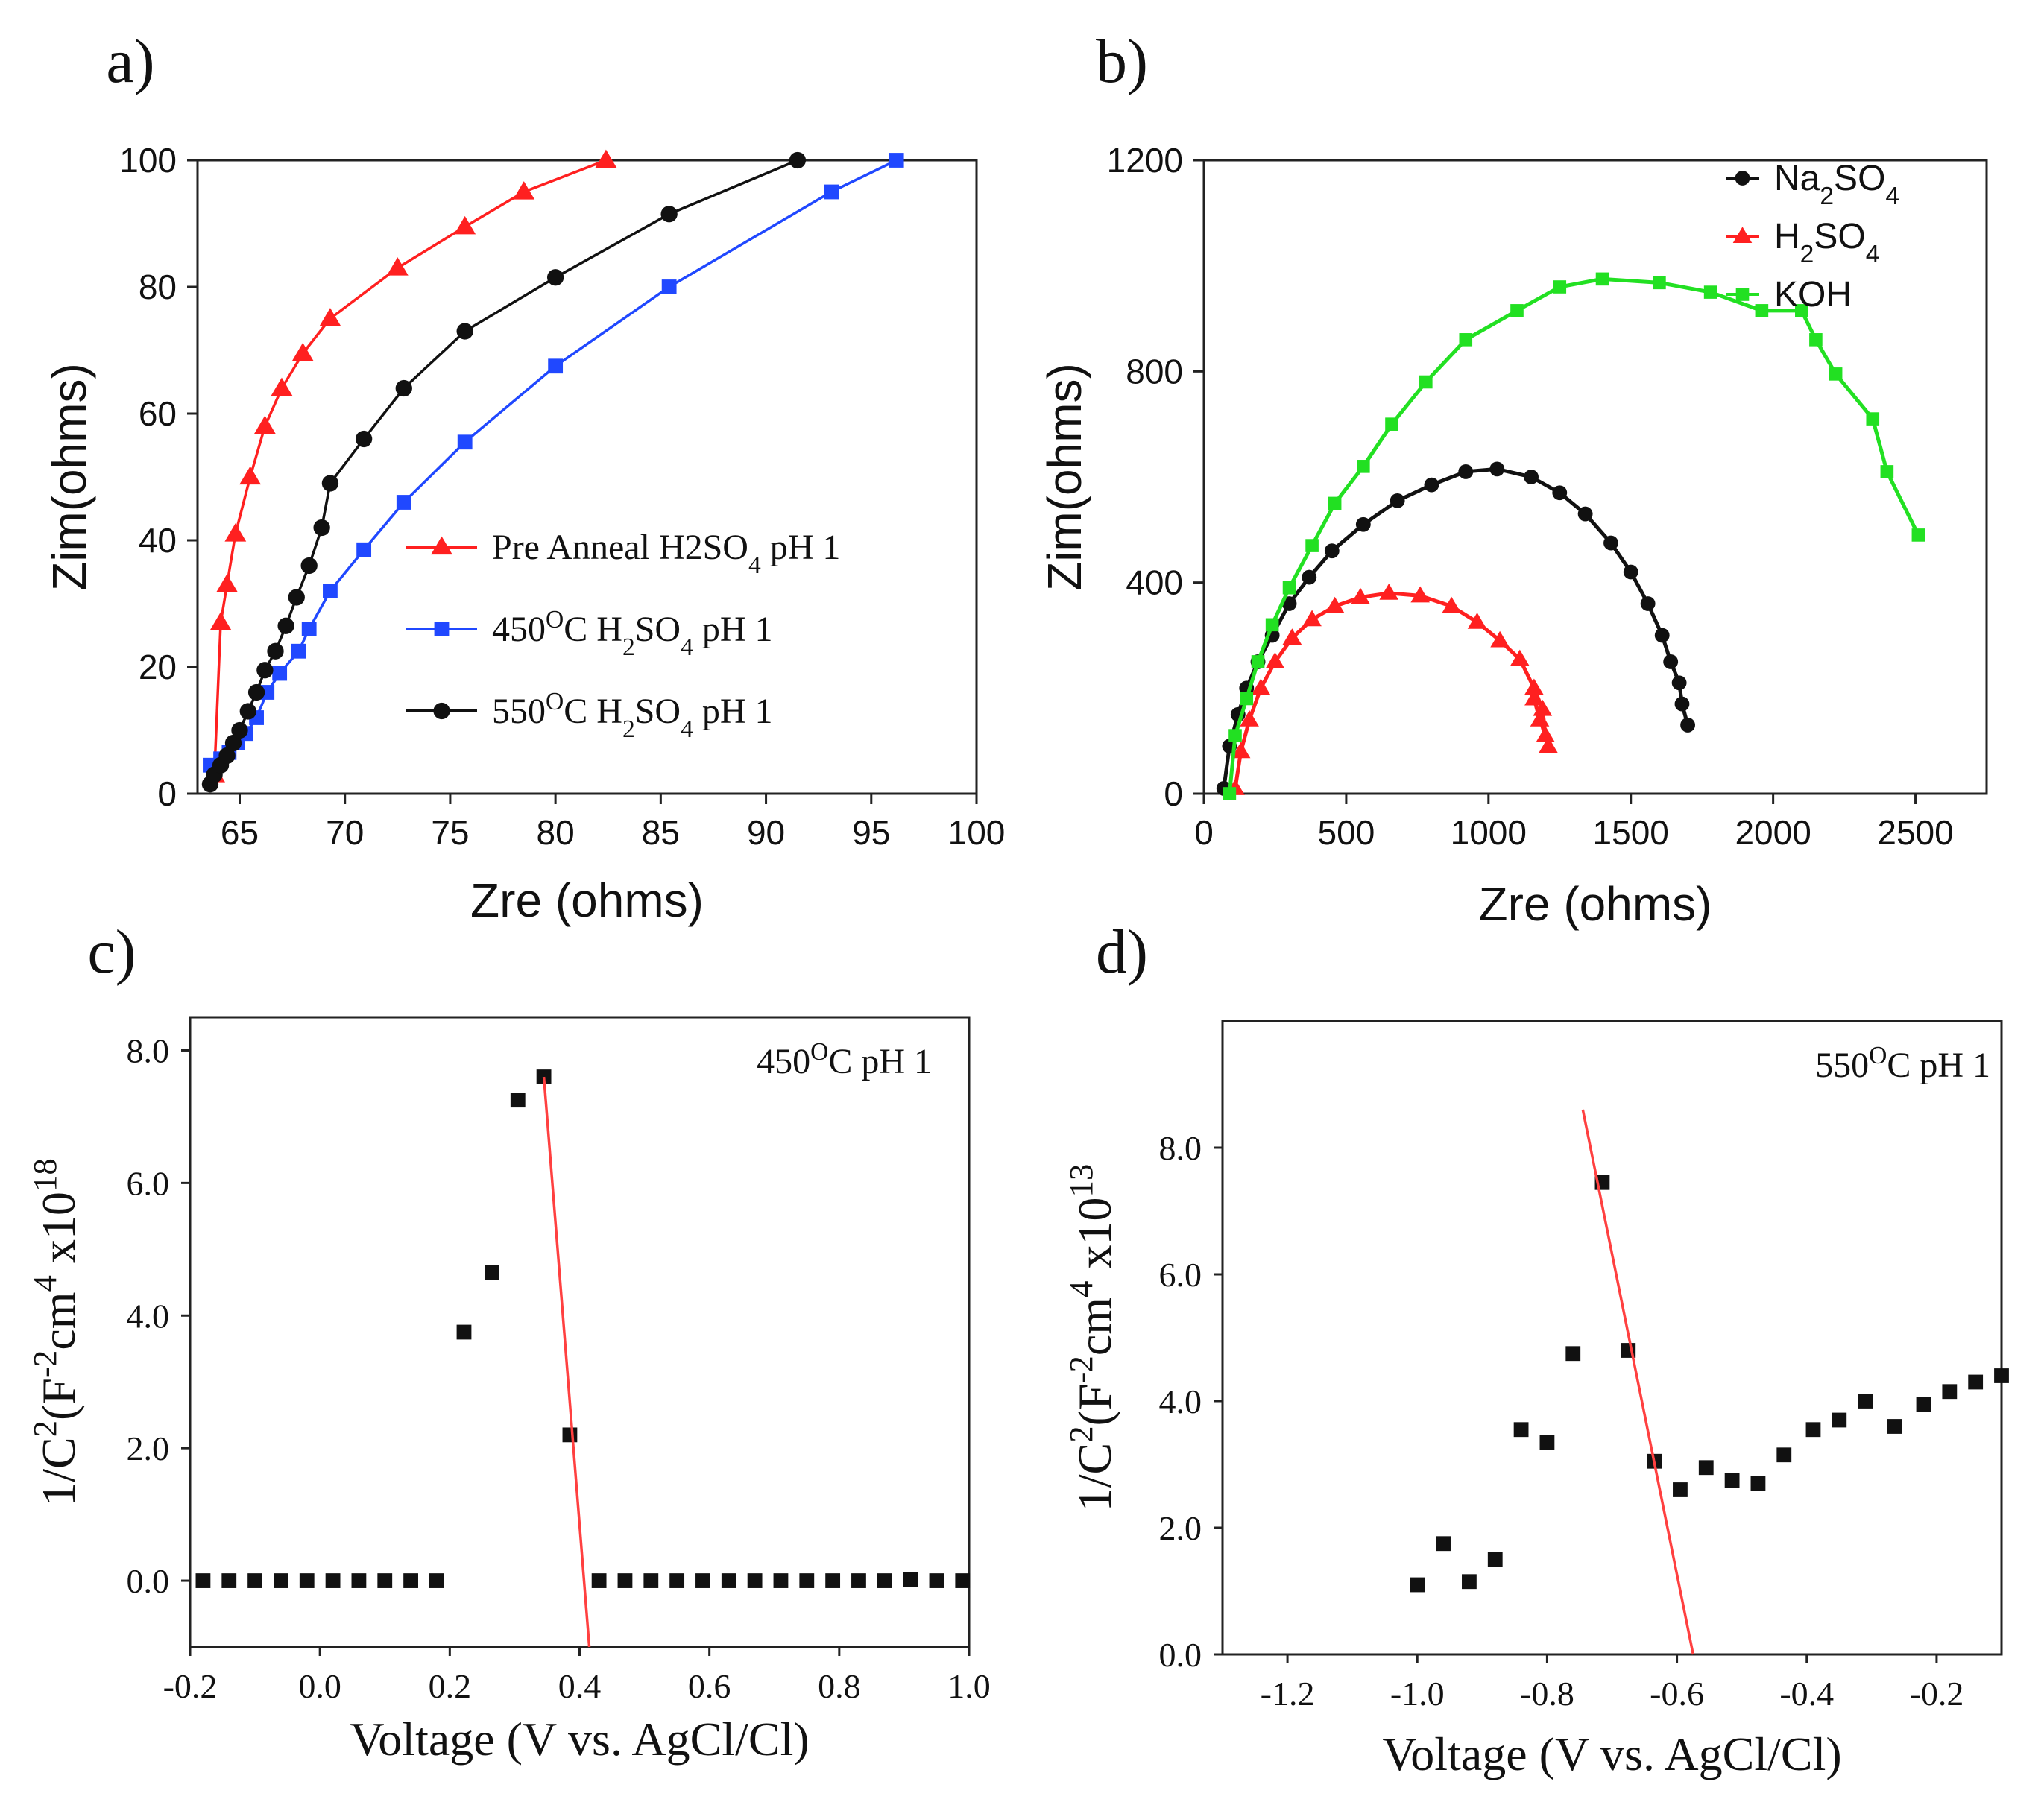 This screenshot has height=1805, width=2044. Describe the element at coordinates (59, 1471) in the screenshot. I see `y-axis-label-part: 1/C` at that location.